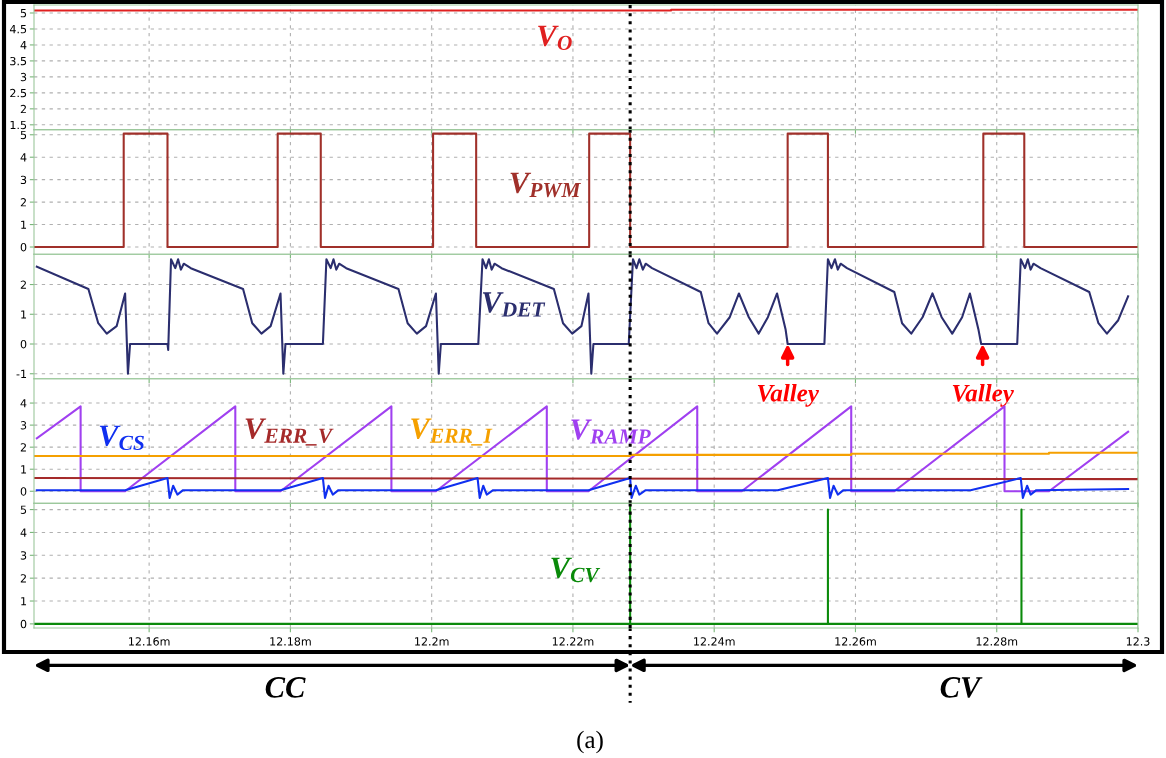  Describe the element at coordinates (997, 641) in the screenshot. I see `x-tick-label: 12.28m` at that location.